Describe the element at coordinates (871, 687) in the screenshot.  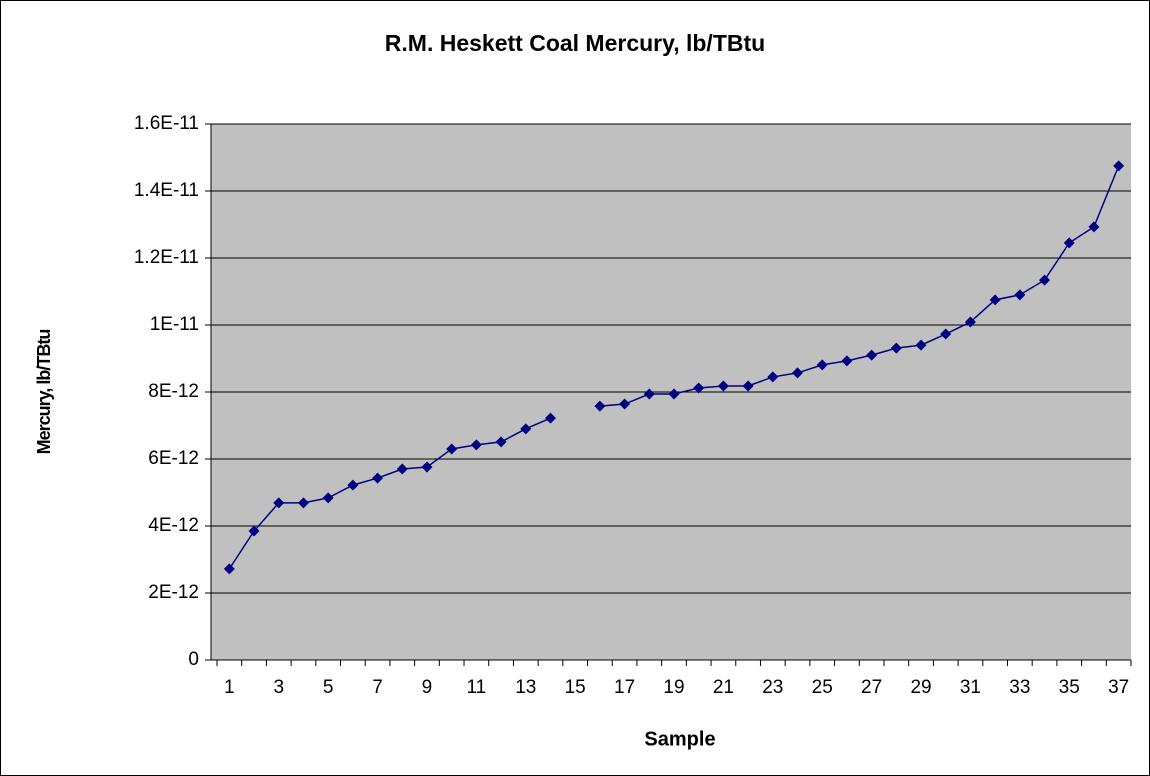
I see `x-tick-label: 27` at that location.